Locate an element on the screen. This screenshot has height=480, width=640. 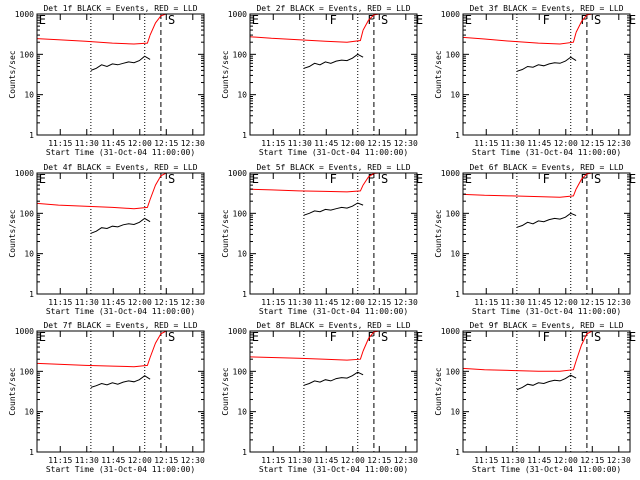
panel-title: Det 5f BLACK = Events, RED = LLD is located at coordinates (333, 167).